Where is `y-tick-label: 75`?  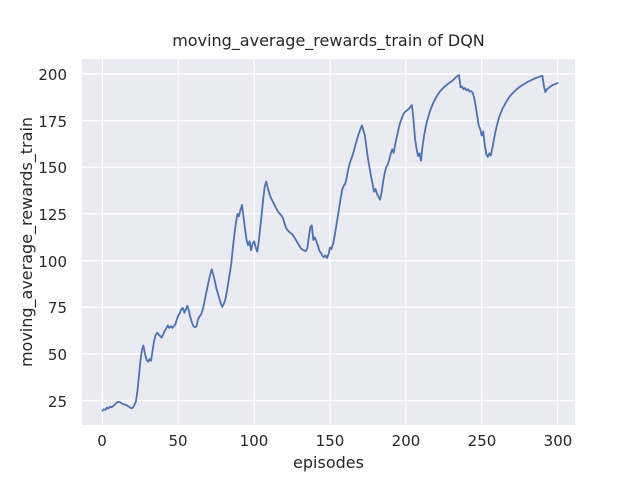
y-tick-label: 75 is located at coordinates (57, 308).